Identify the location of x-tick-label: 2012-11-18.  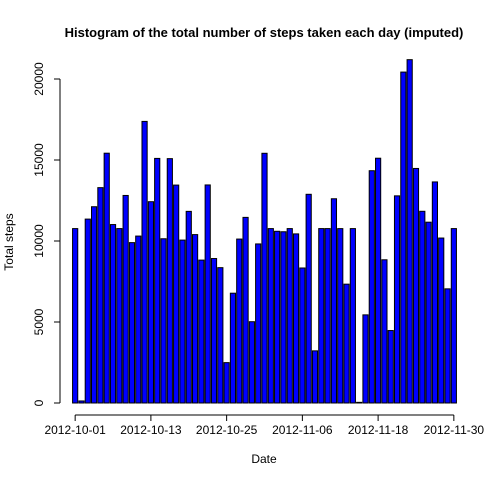
(378, 430).